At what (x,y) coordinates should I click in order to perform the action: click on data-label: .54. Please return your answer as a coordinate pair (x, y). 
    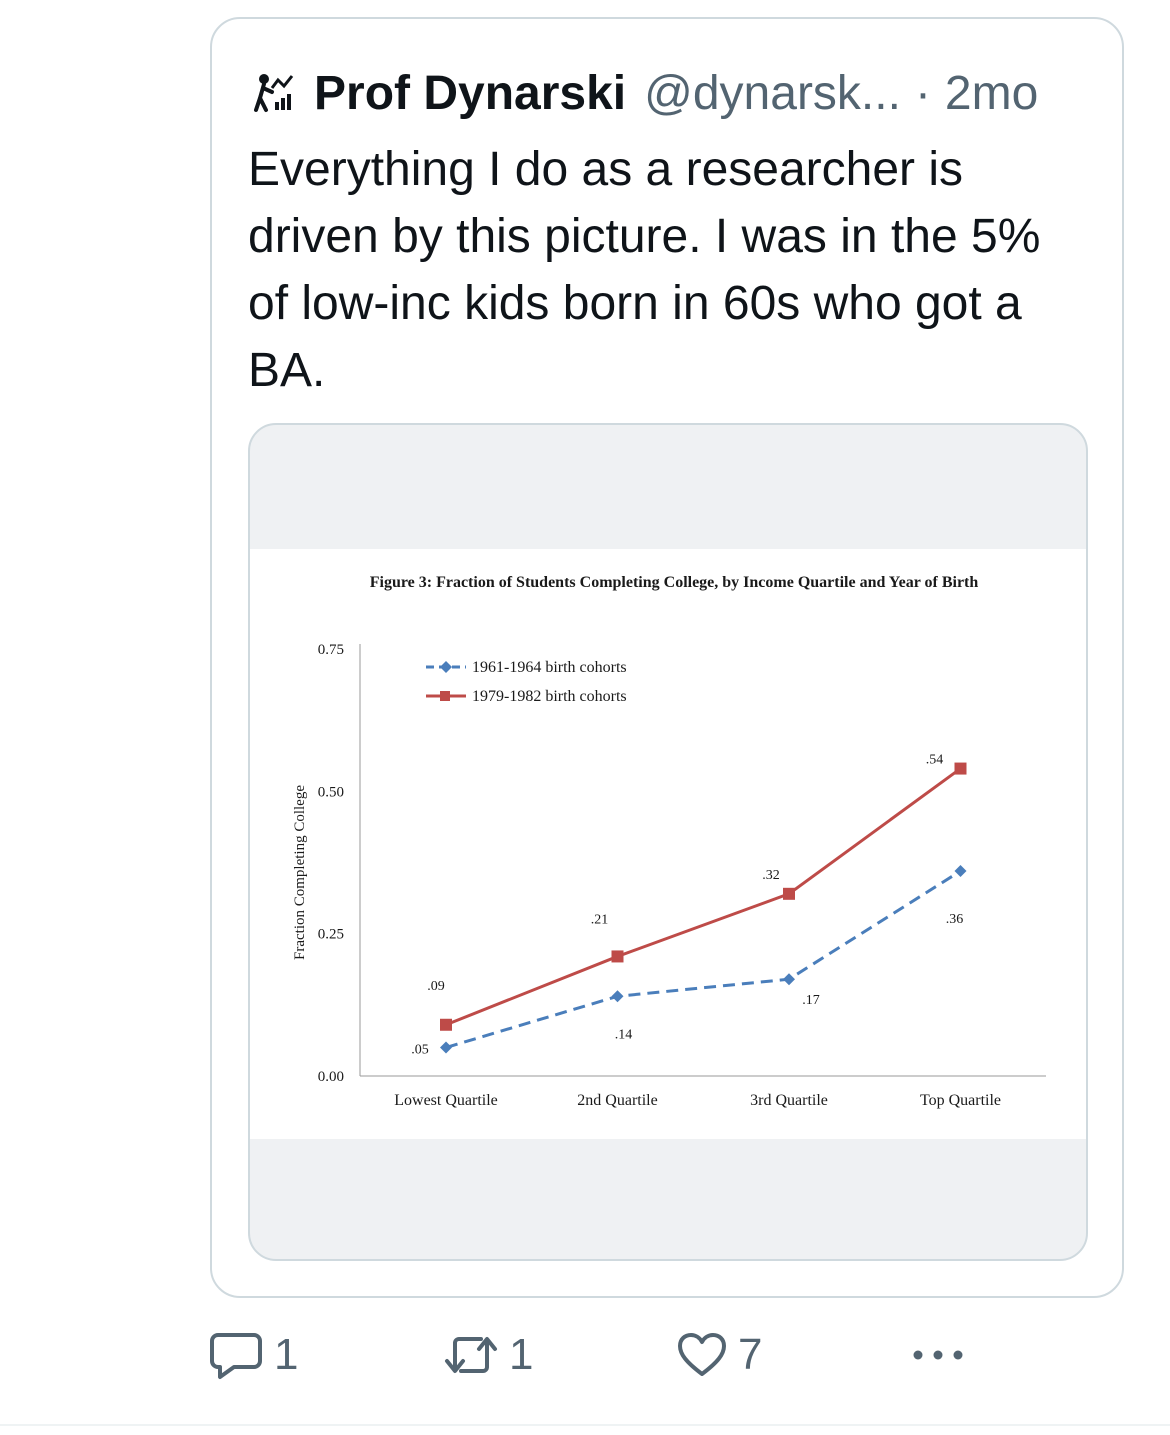
    Looking at the image, I should click on (935, 760).